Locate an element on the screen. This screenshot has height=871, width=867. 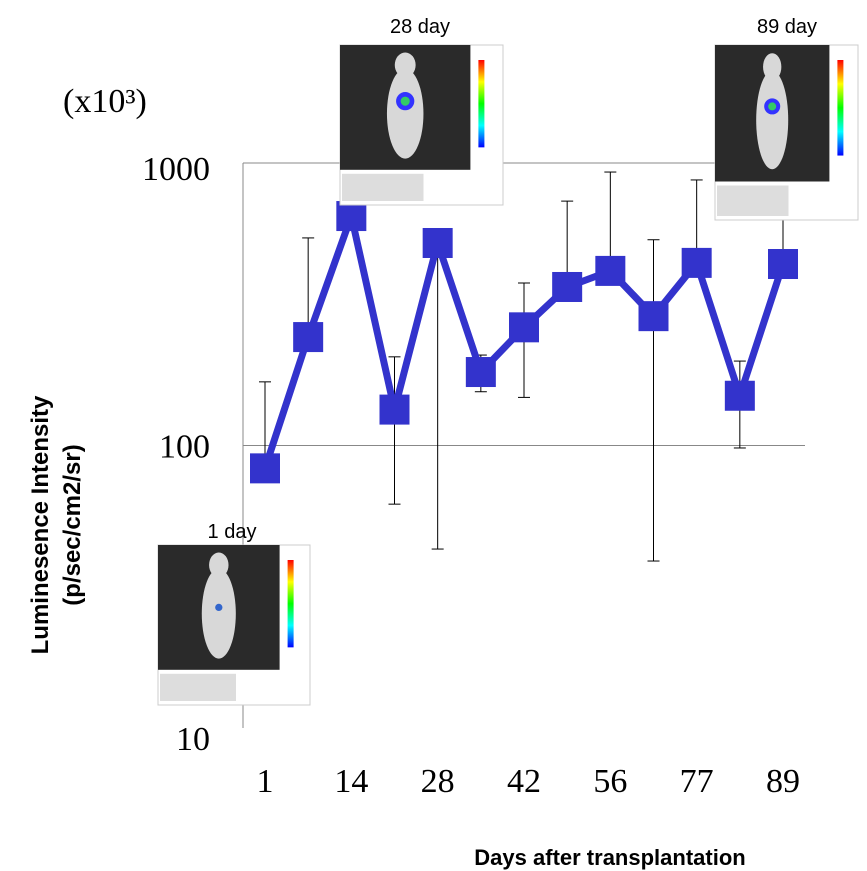
y-axis-title: (p/sec/cm2/sr) is located at coordinates (72, 524).